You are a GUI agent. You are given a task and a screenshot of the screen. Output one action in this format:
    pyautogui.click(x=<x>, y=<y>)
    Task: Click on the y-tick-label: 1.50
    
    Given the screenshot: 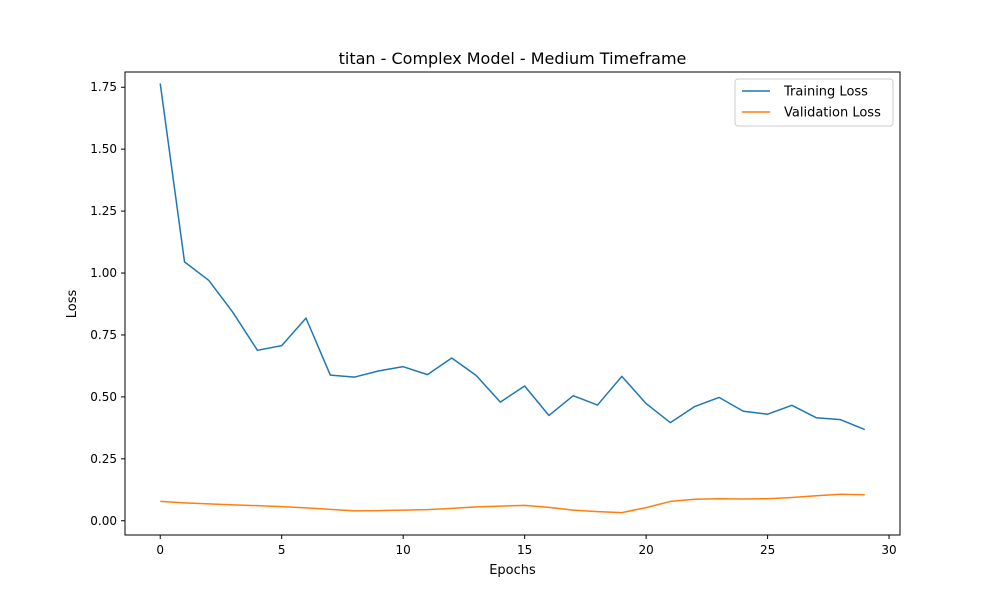 What is the action you would take?
    pyautogui.click(x=103, y=149)
    